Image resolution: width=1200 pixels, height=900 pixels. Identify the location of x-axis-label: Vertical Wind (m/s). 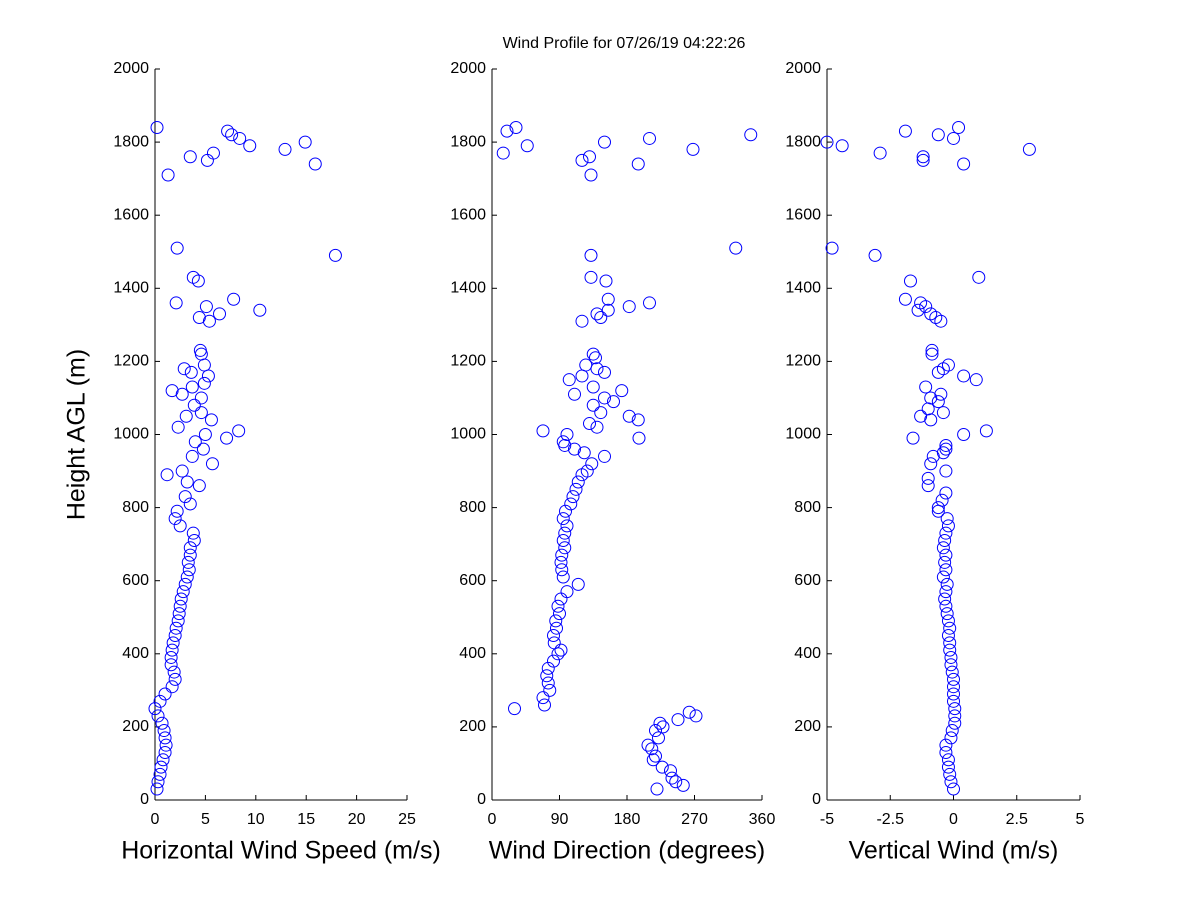
(954, 851).